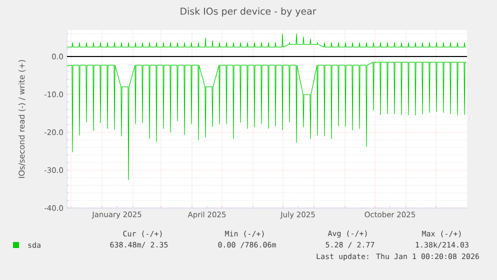 The image size is (497, 280). Describe the element at coordinates (248, 12) in the screenshot. I see `chart-title: Disk IOs per device - by year` at that location.